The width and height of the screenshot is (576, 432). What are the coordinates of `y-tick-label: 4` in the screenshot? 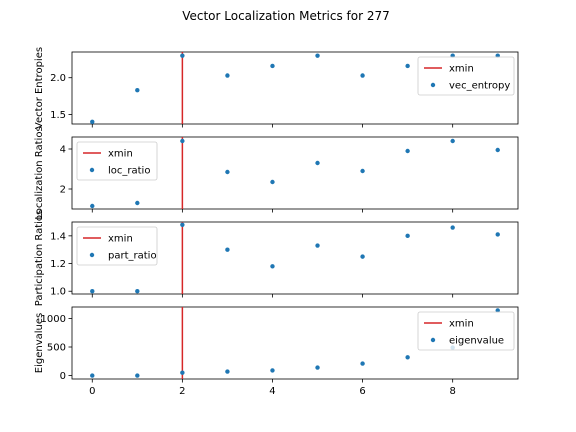 It's located at (63, 150).